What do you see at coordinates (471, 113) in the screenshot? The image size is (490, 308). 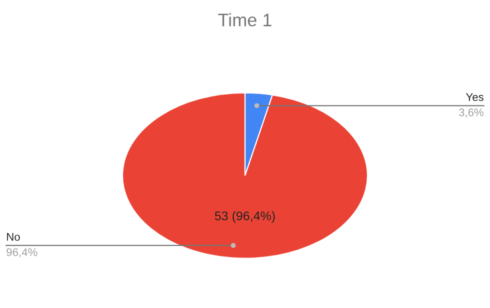 I see `data-label: 3,6%` at bounding box center [471, 113].